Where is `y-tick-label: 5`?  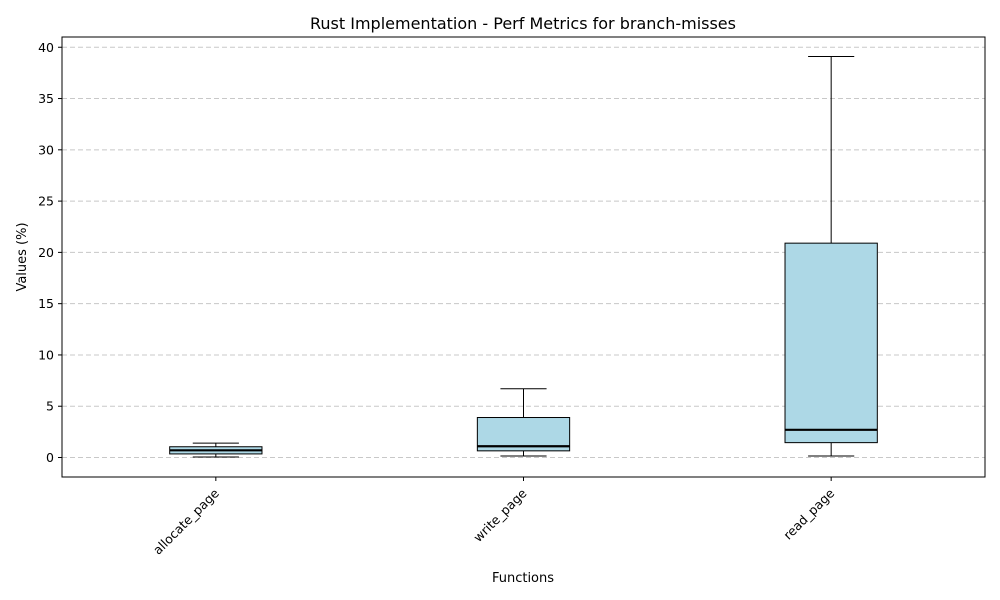 y-tick-label: 5 is located at coordinates (50, 406).